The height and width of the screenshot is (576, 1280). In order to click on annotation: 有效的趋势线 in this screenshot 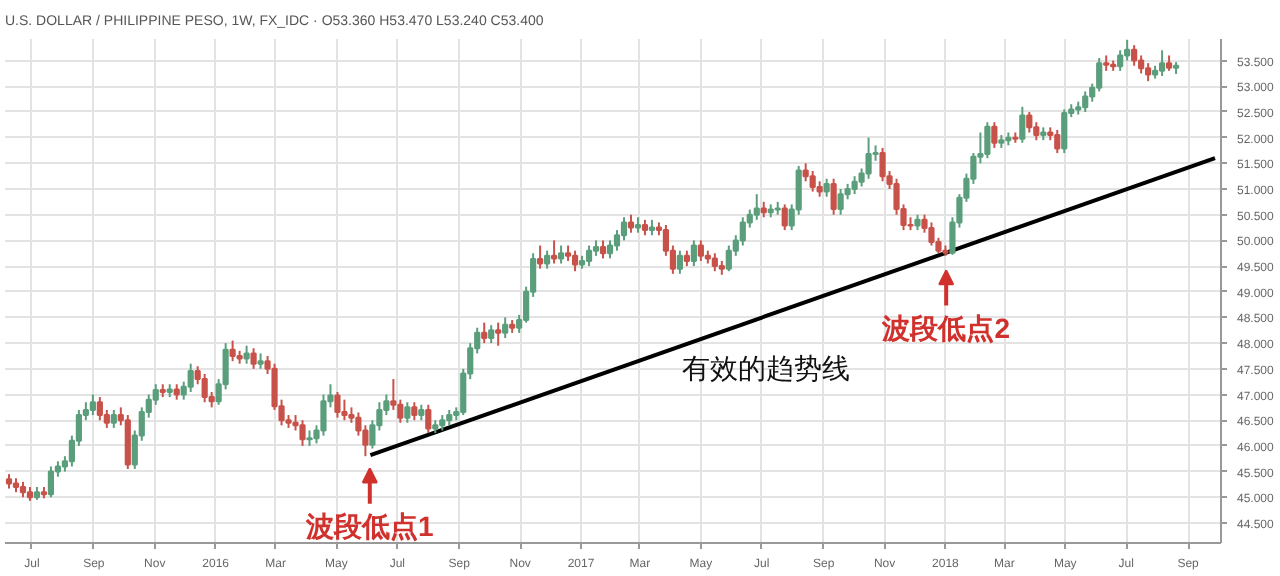, I will do `click(766, 367)`.